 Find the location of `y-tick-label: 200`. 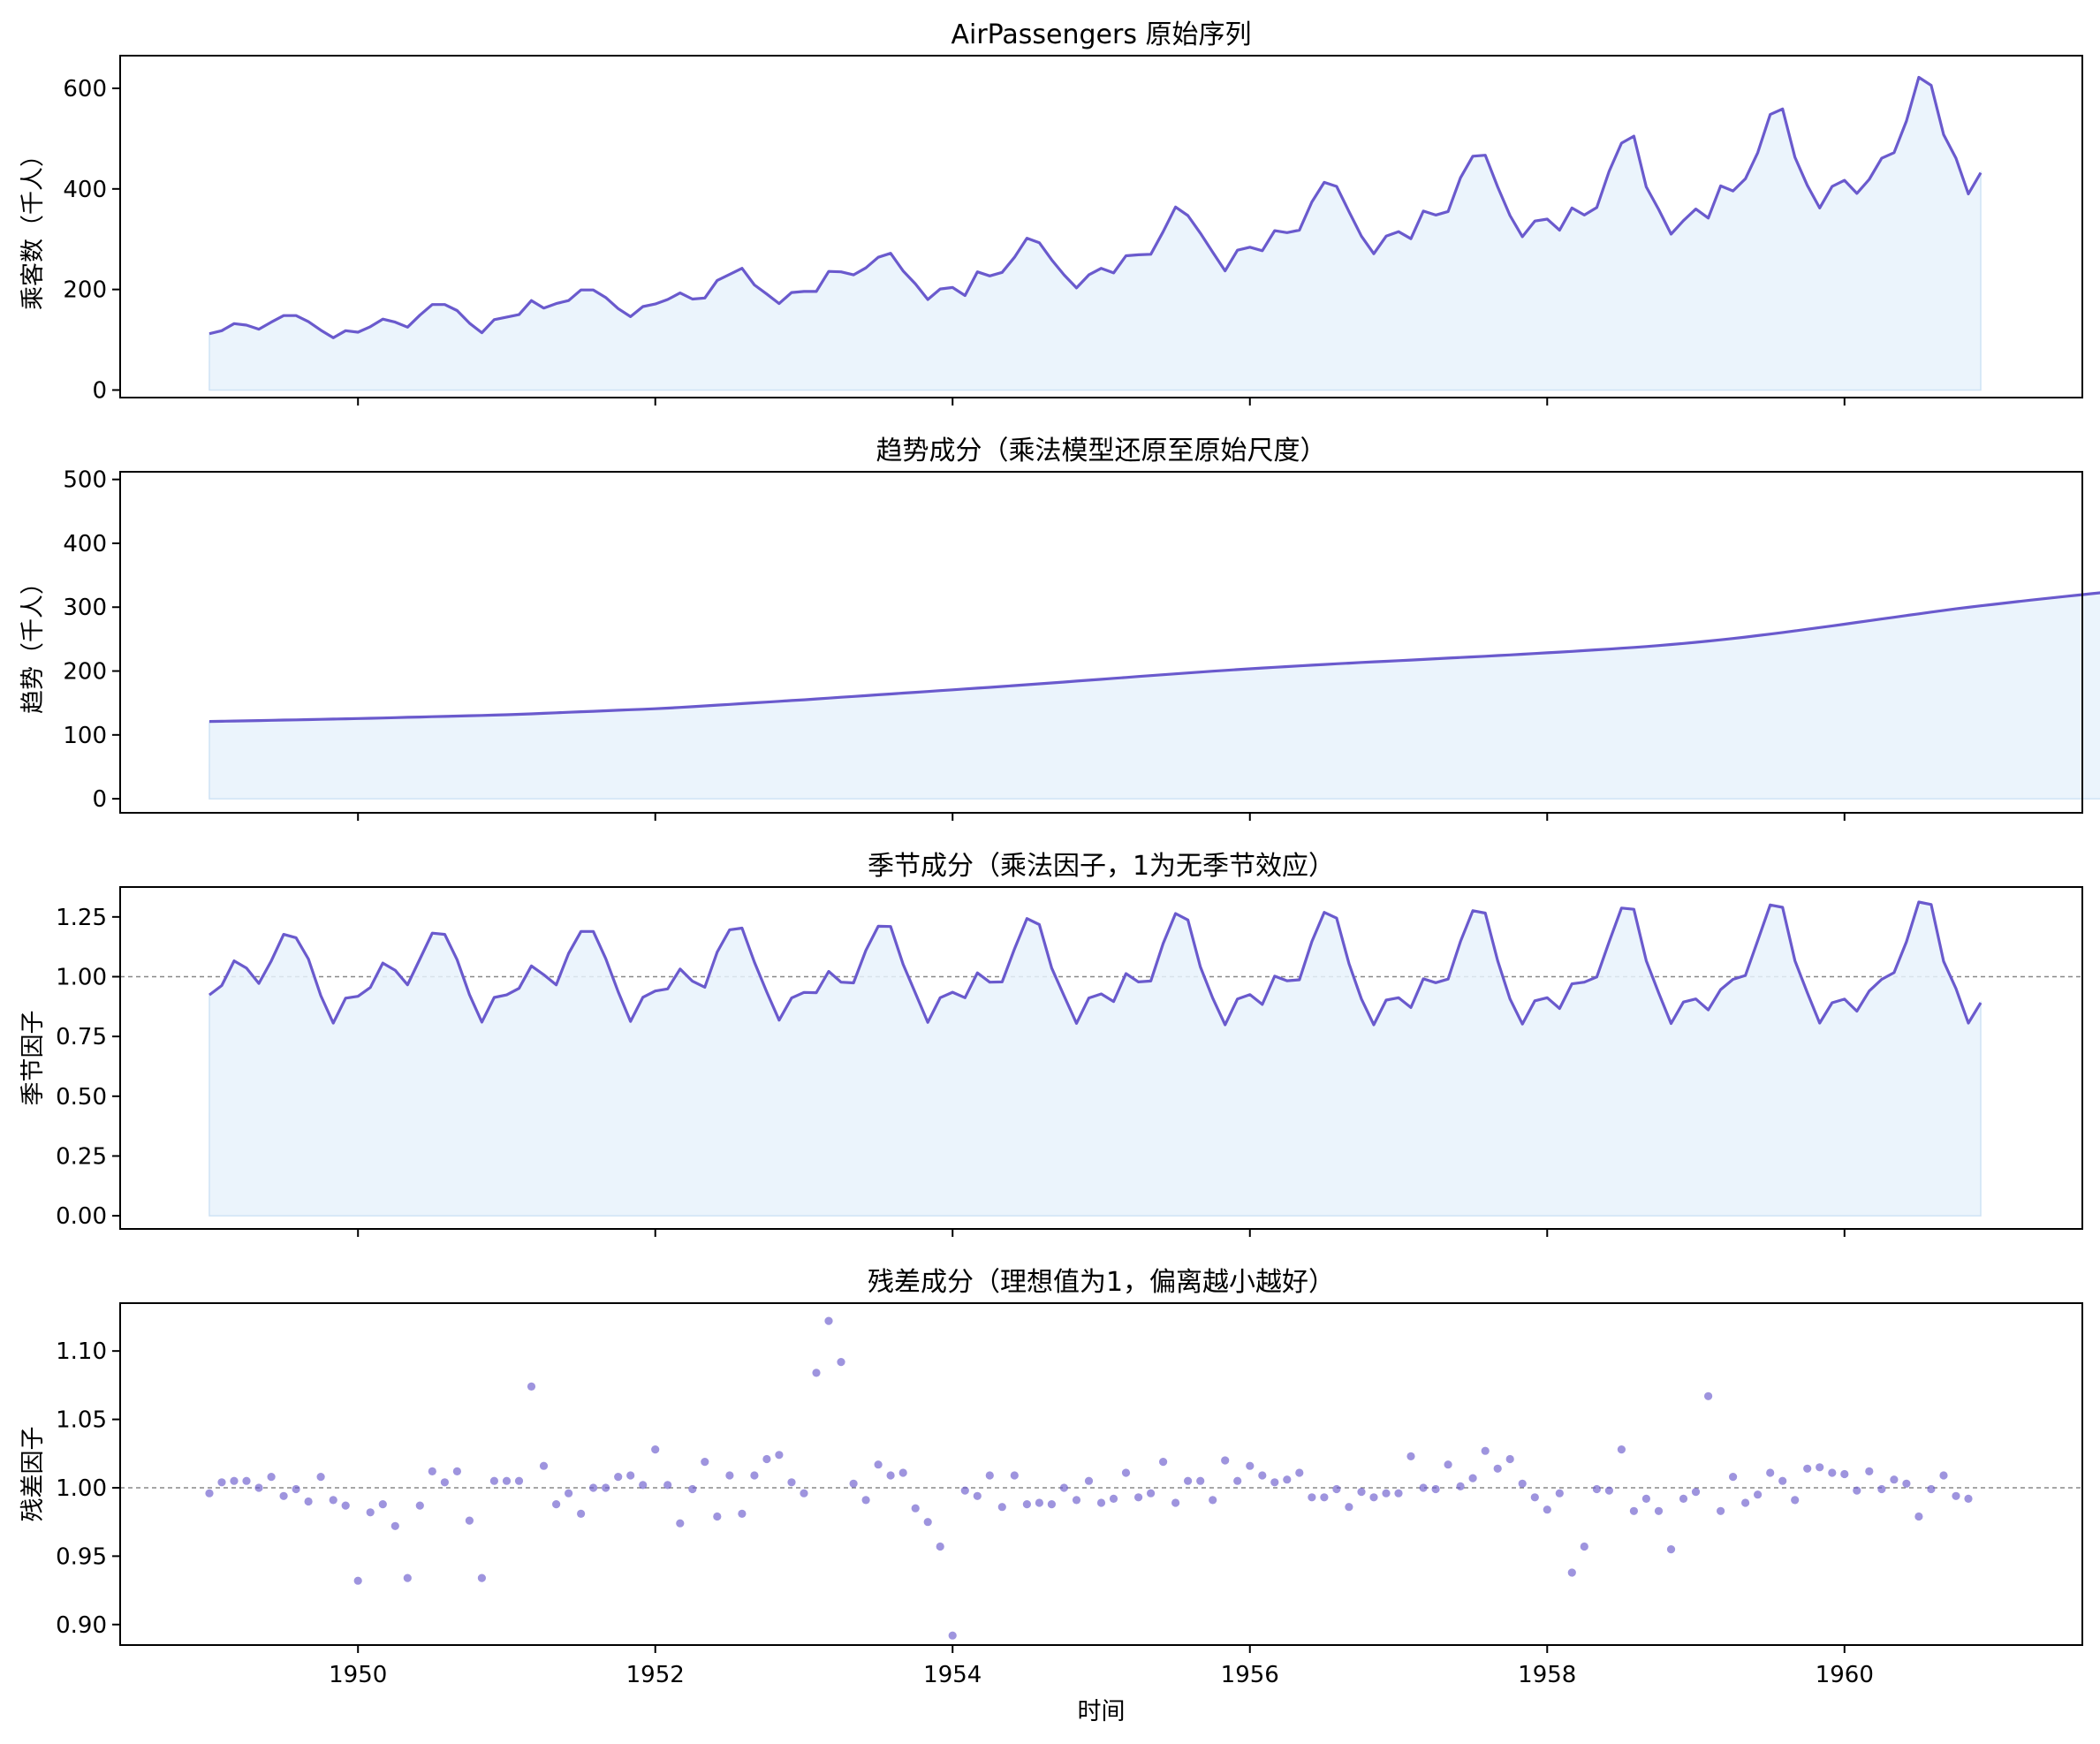

y-tick-label: 200 is located at coordinates (85, 672).